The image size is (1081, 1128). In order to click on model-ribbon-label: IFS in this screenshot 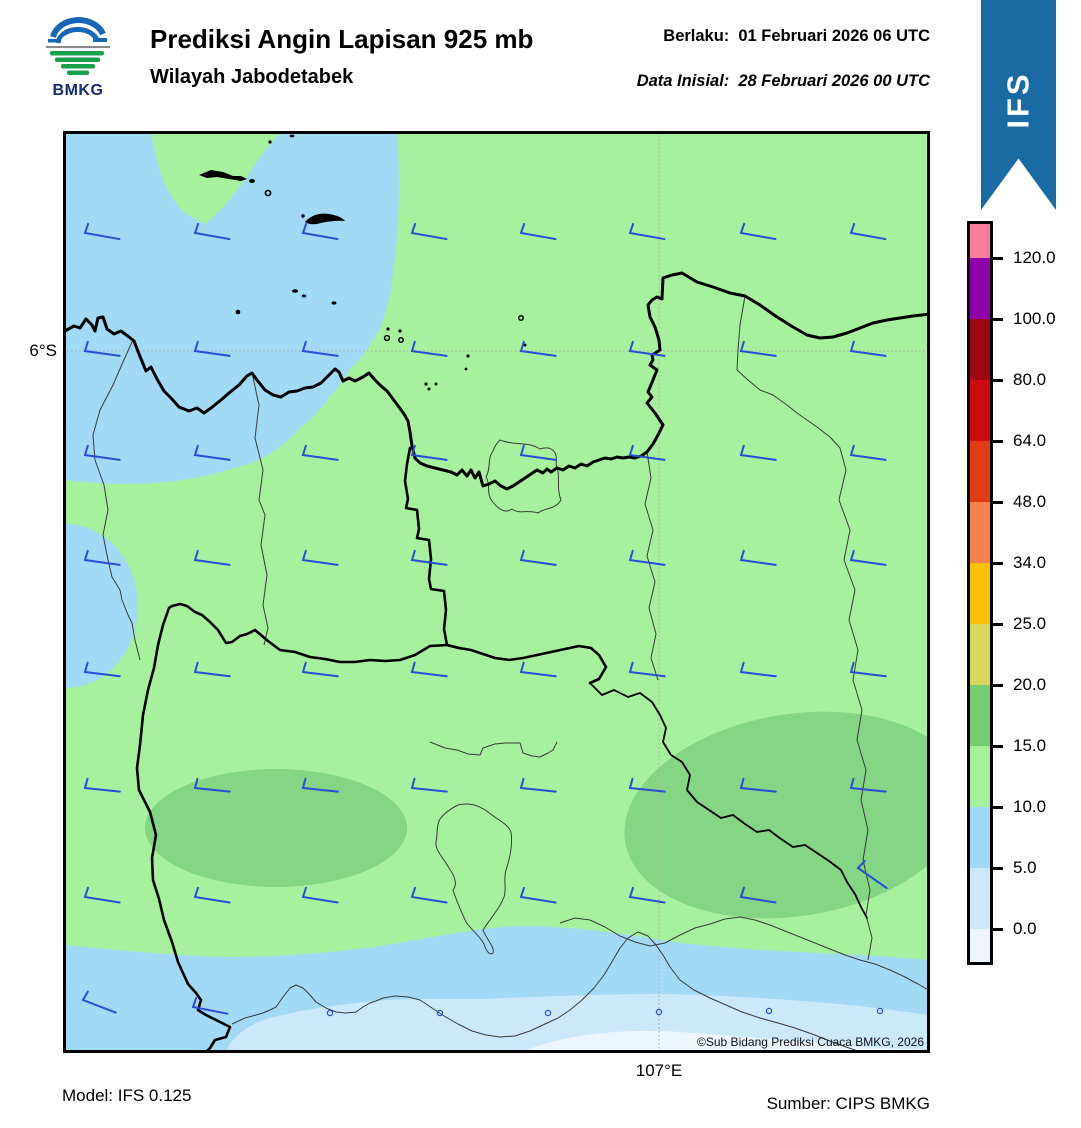, I will do `click(1018, 100)`.